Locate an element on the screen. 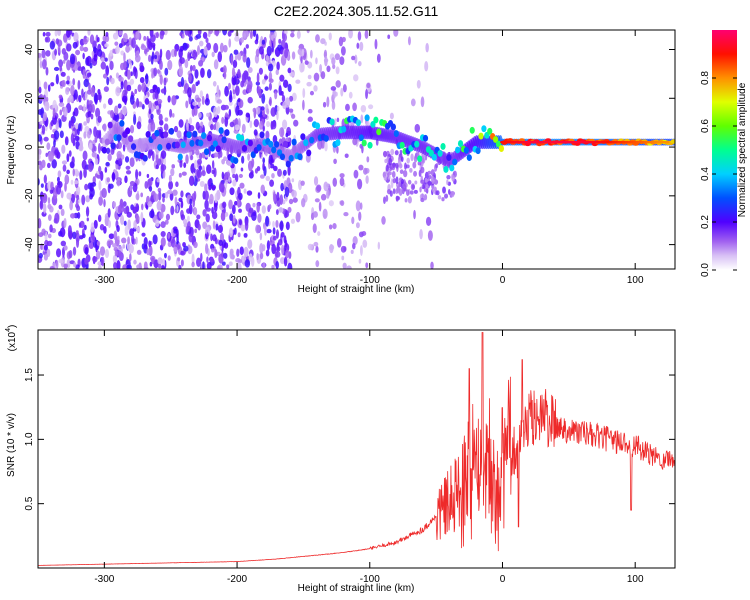 The width and height of the screenshot is (750, 600). snr-scale-exponent: 4 is located at coordinates (8, 330).